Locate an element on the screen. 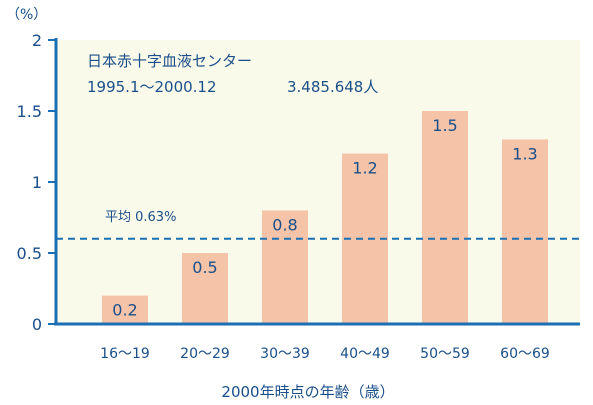  x-tick-label: 30〜39 is located at coordinates (285, 354).